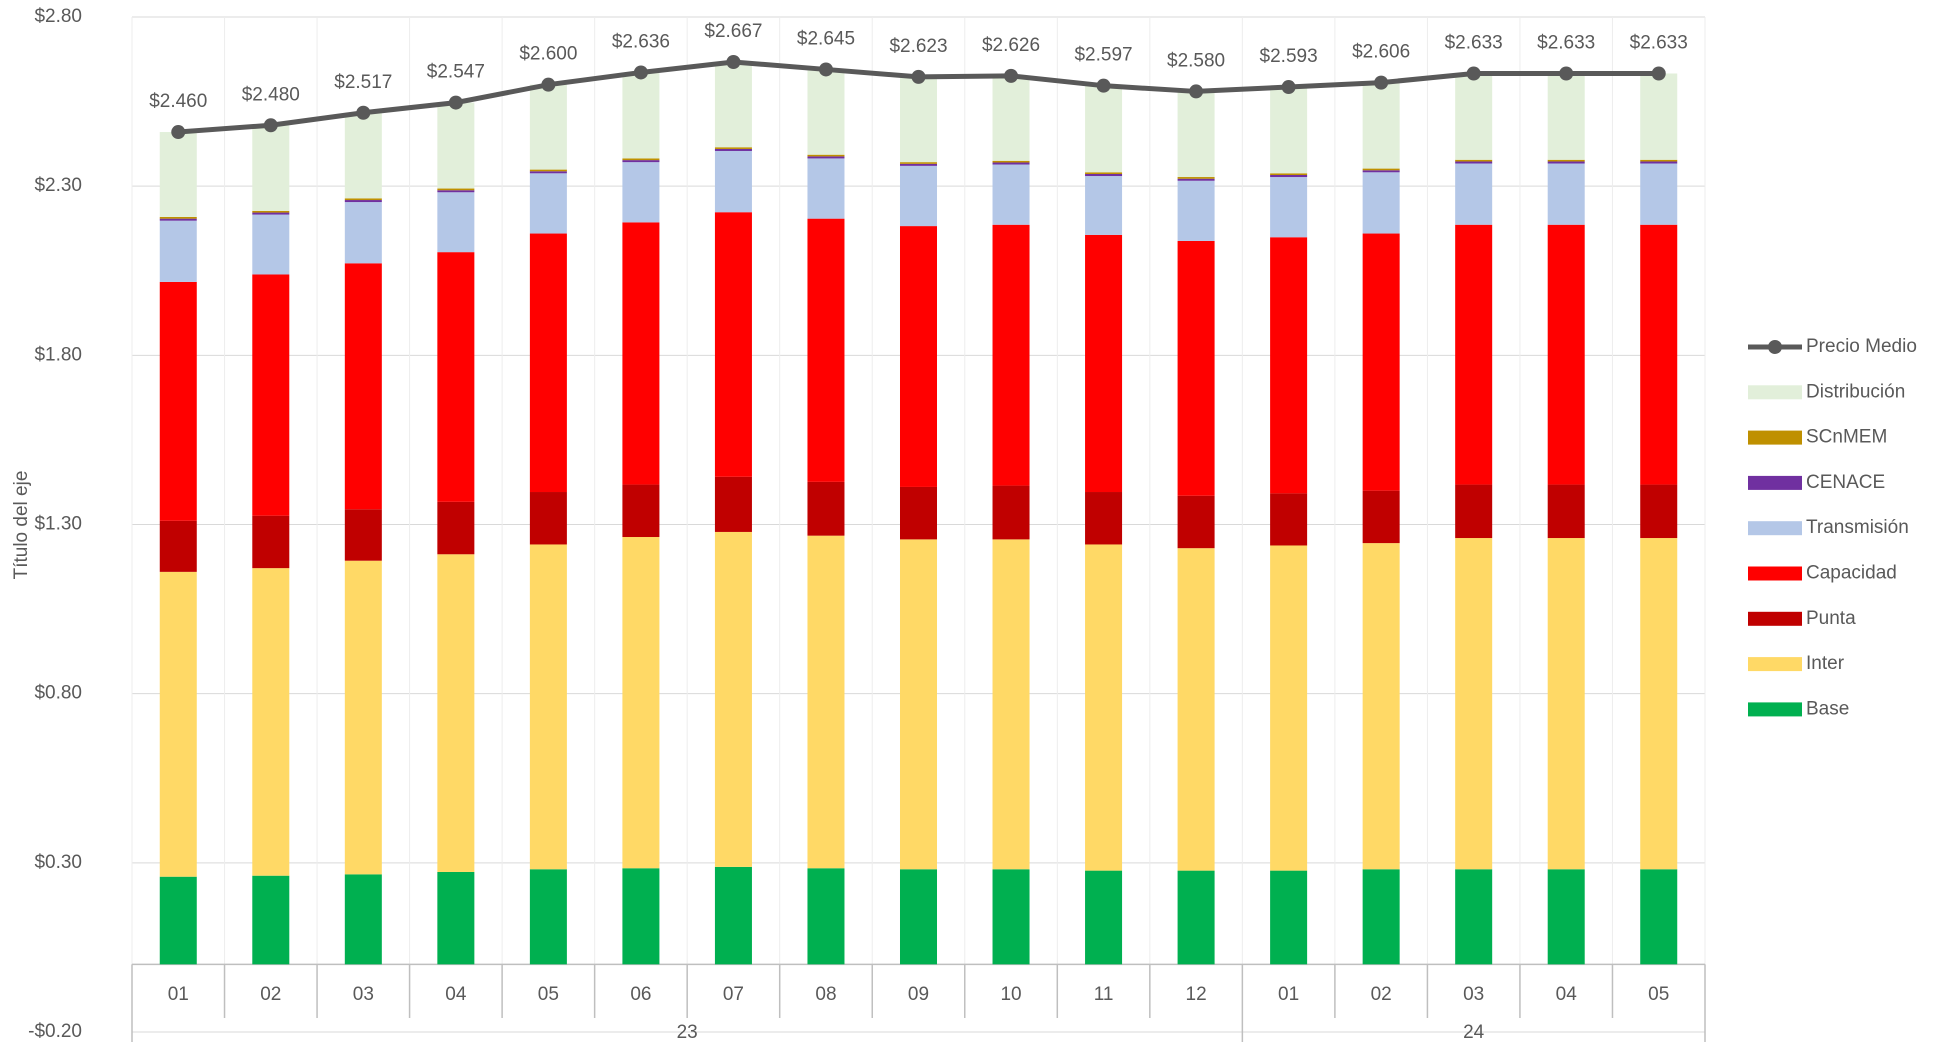  Describe the element at coordinates (733, 994) in the screenshot. I see `x-tick-label: 07` at that location.